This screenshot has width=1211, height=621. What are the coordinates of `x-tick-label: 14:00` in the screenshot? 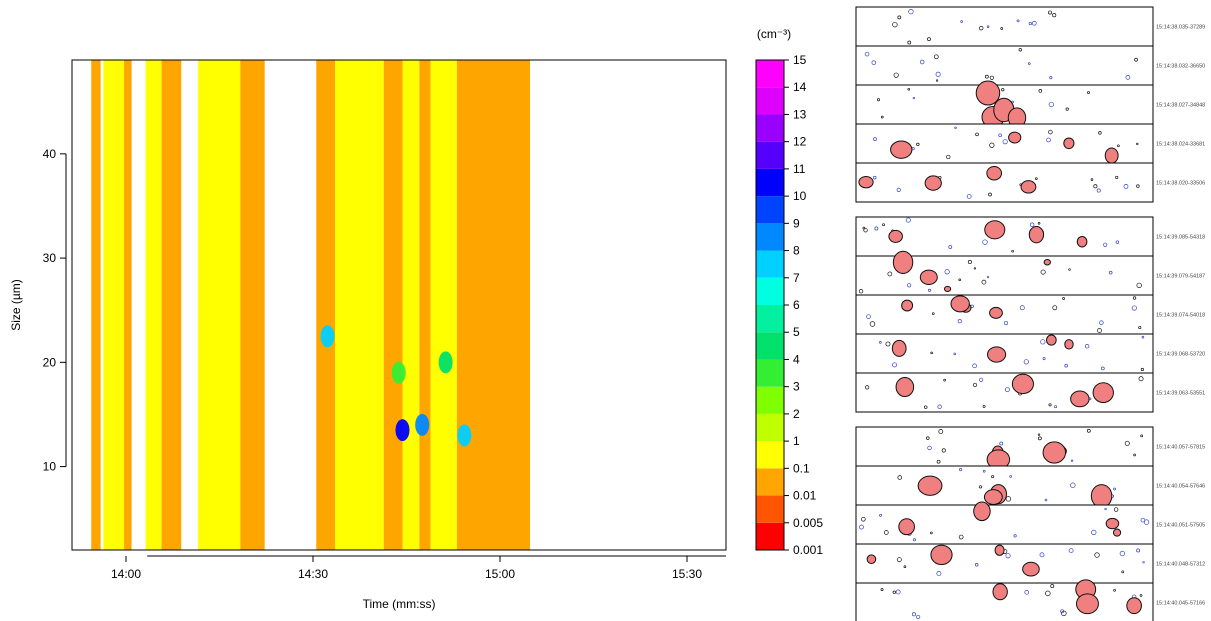 It's located at (126, 574).